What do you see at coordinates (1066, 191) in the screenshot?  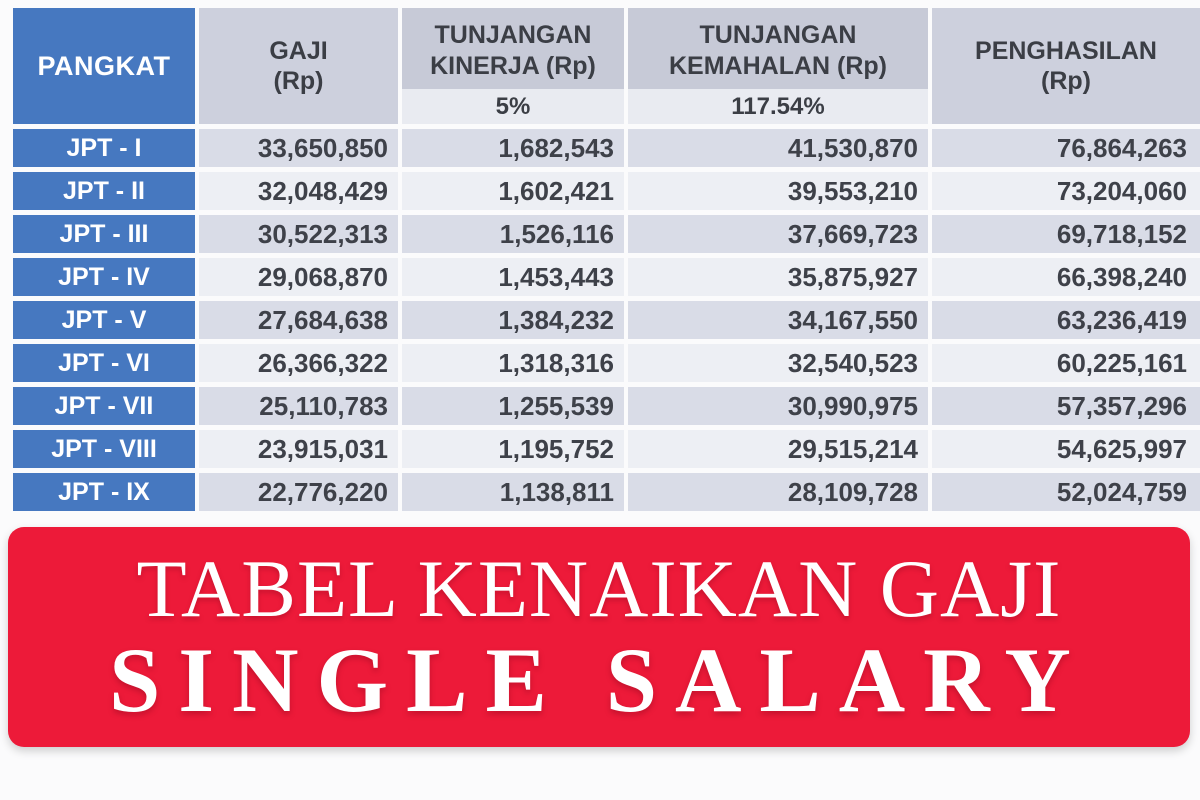 I see `row-penghasilan: 73,204,060` at bounding box center [1066, 191].